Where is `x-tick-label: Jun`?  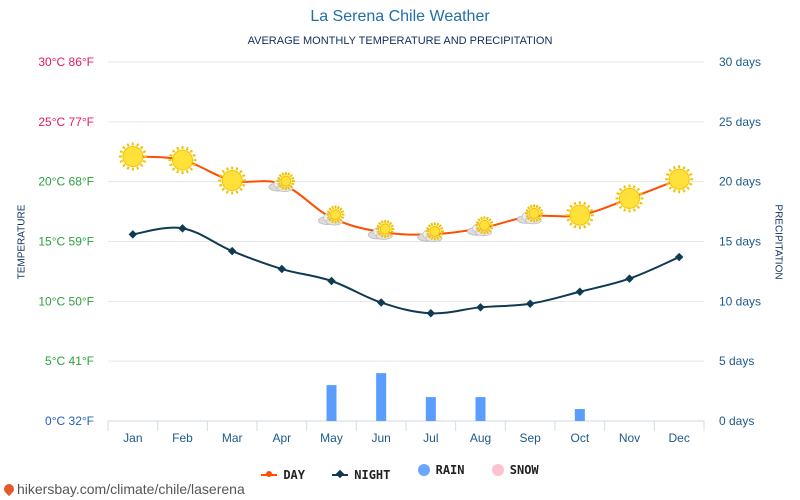 x-tick-label: Jun is located at coordinates (380, 438).